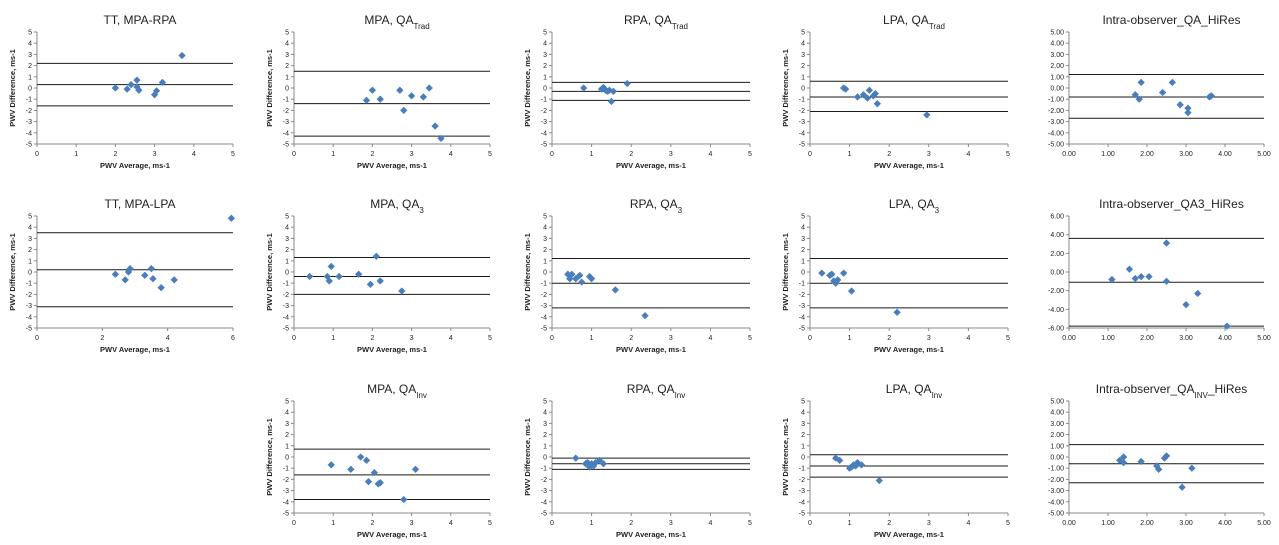 The image size is (1279, 545). Describe the element at coordinates (544, 502) in the screenshot. I see `y-tick-label: -4` at that location.